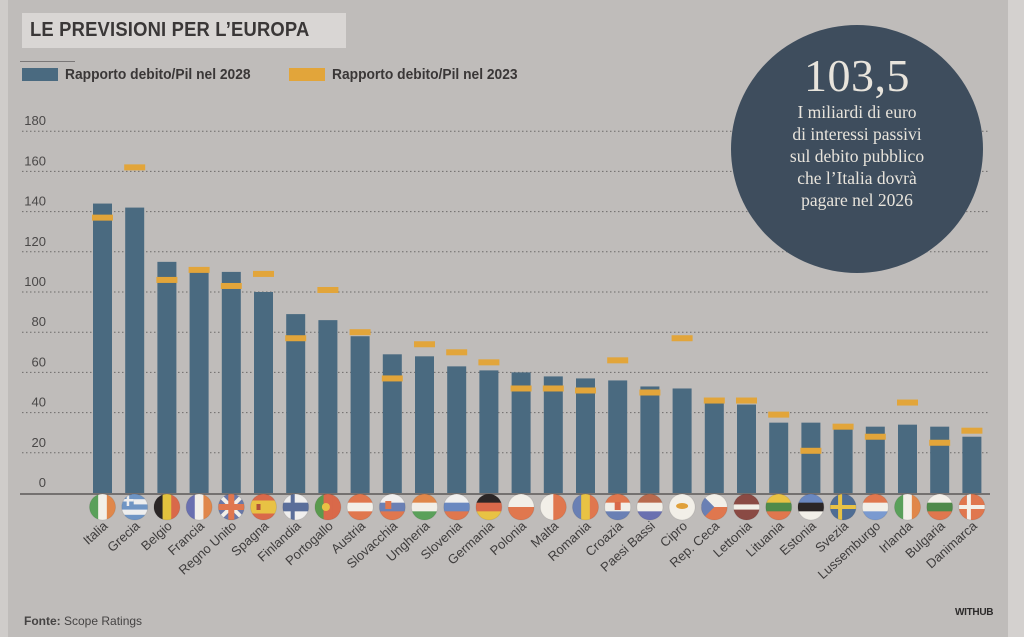 Image resolution: width=1024 pixels, height=637 pixels. I want to click on legend-label-2023: Rapporto debito/Pil nel 2023, so click(424, 74).